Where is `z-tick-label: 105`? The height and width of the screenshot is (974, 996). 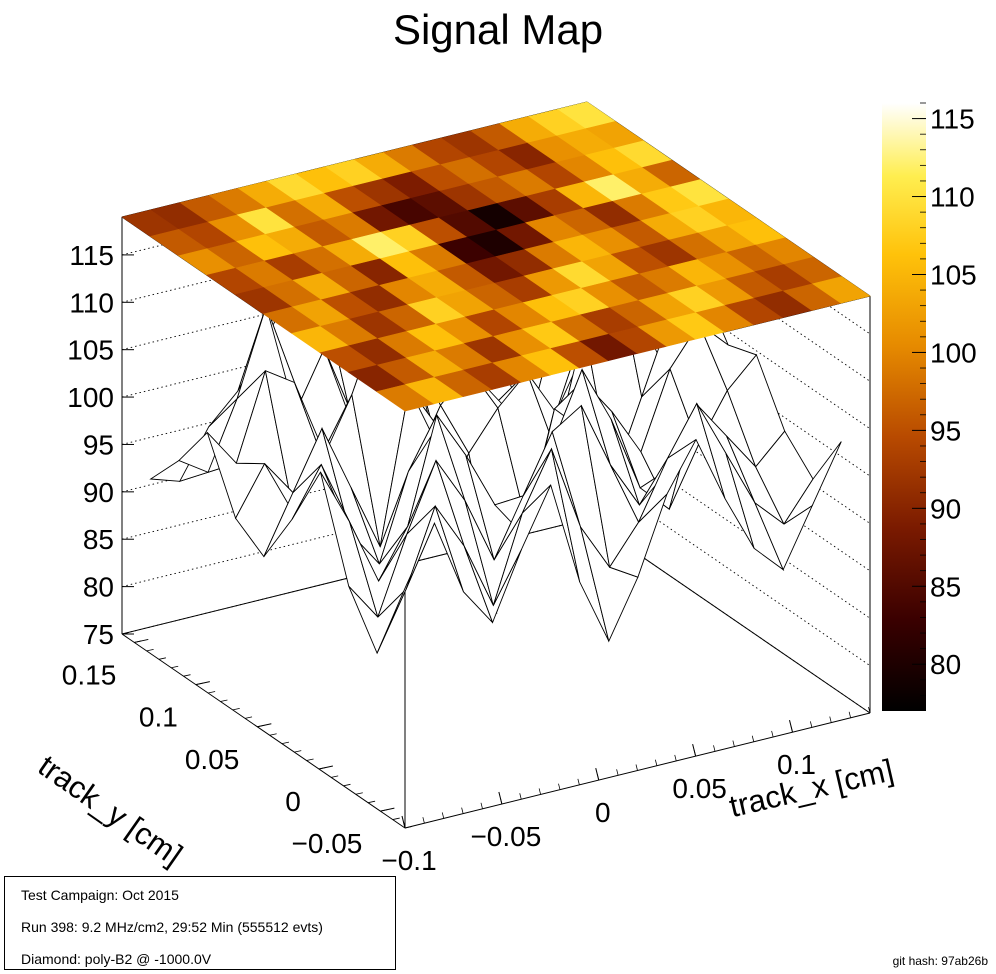
z-tick-label: 105 is located at coordinates (90, 350).